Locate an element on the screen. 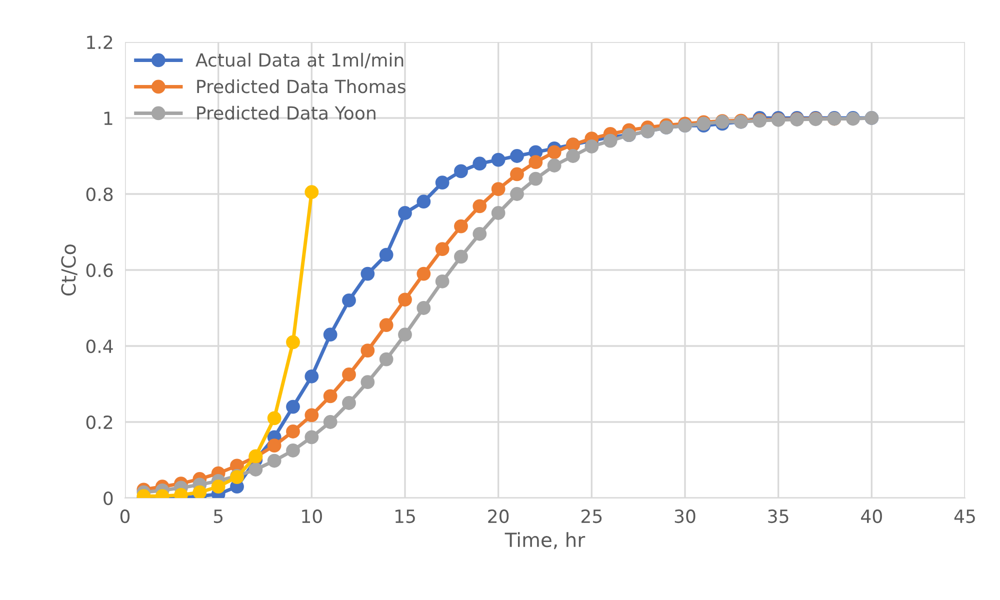 The image size is (1000, 600). legend-label: Actual Data at 1ml/min is located at coordinates (300, 60).